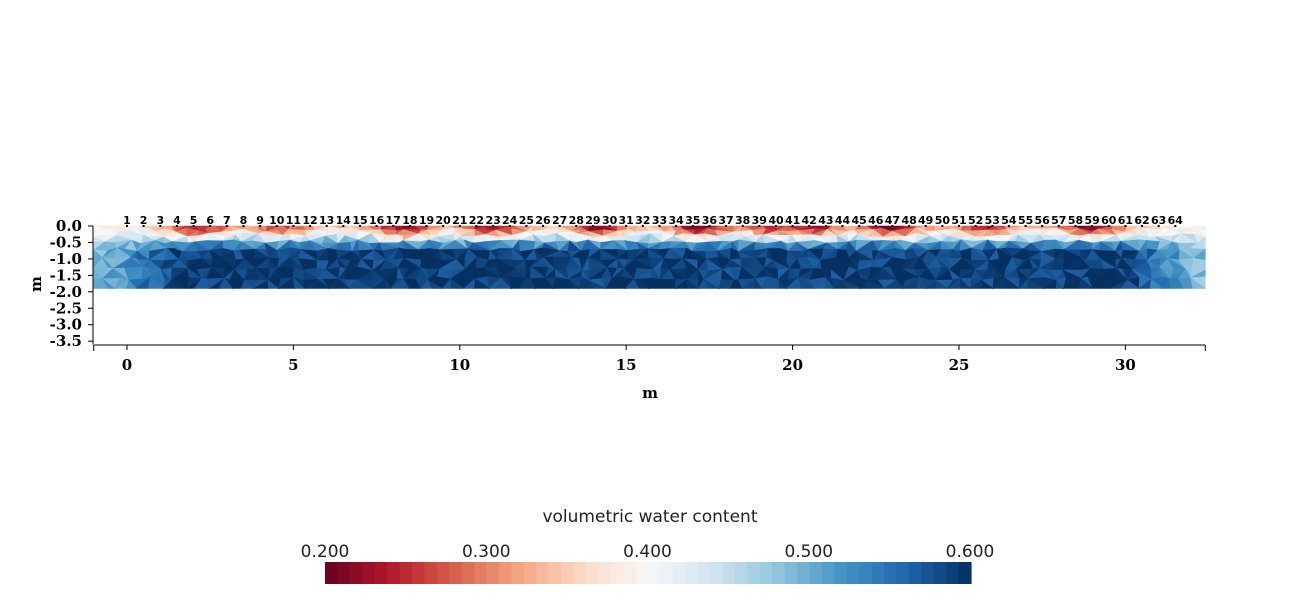 The image size is (1300, 605). I want to click on colorbar-tick-labels: 0.200 0.300 0.400 0.500 0.600, so click(648, 552).